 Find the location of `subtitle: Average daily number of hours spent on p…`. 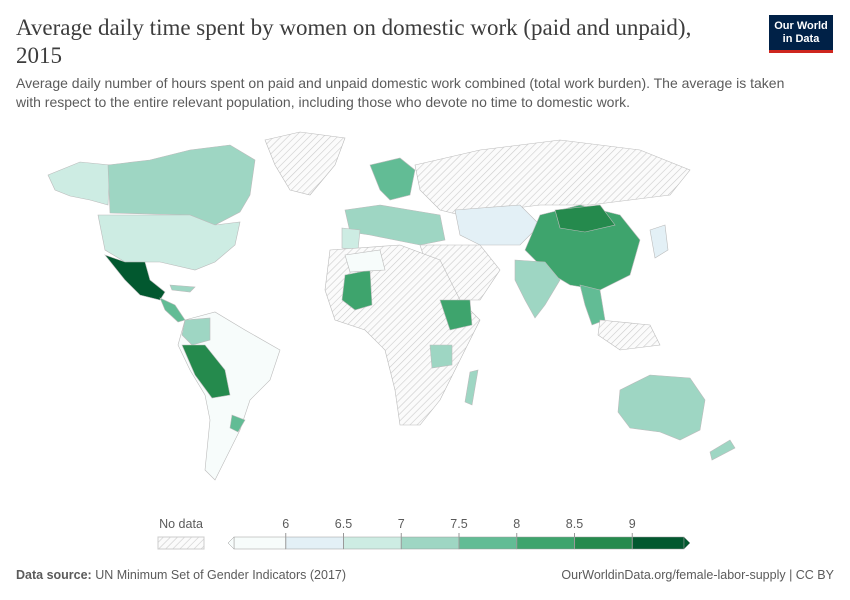

subtitle: Average daily number of hours spent on p… is located at coordinates (400, 92).